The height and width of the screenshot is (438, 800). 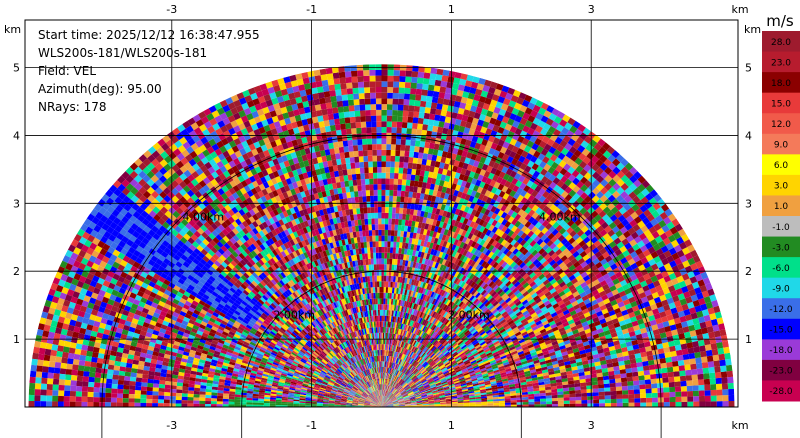 I want to click on colorbar-tick-label: -6.0, so click(x=781, y=269).